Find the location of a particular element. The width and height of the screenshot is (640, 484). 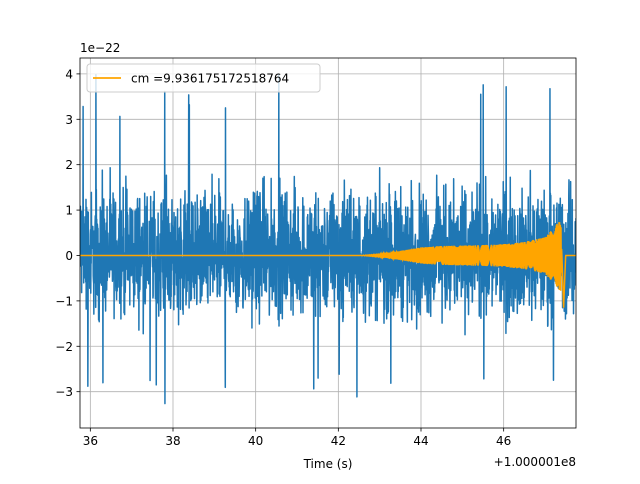

x-tick-label: 40 is located at coordinates (255, 441).